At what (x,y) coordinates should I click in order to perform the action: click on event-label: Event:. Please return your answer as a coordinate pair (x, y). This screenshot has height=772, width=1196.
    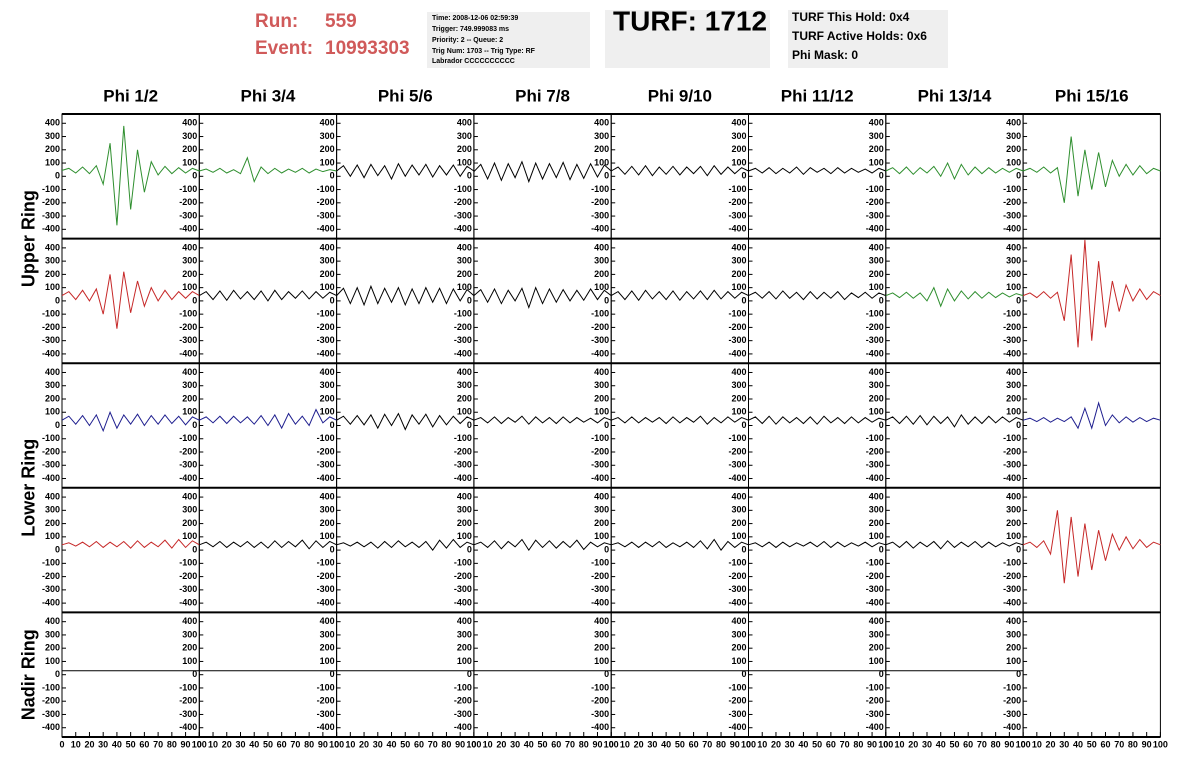
    Looking at the image, I should click on (284, 48).